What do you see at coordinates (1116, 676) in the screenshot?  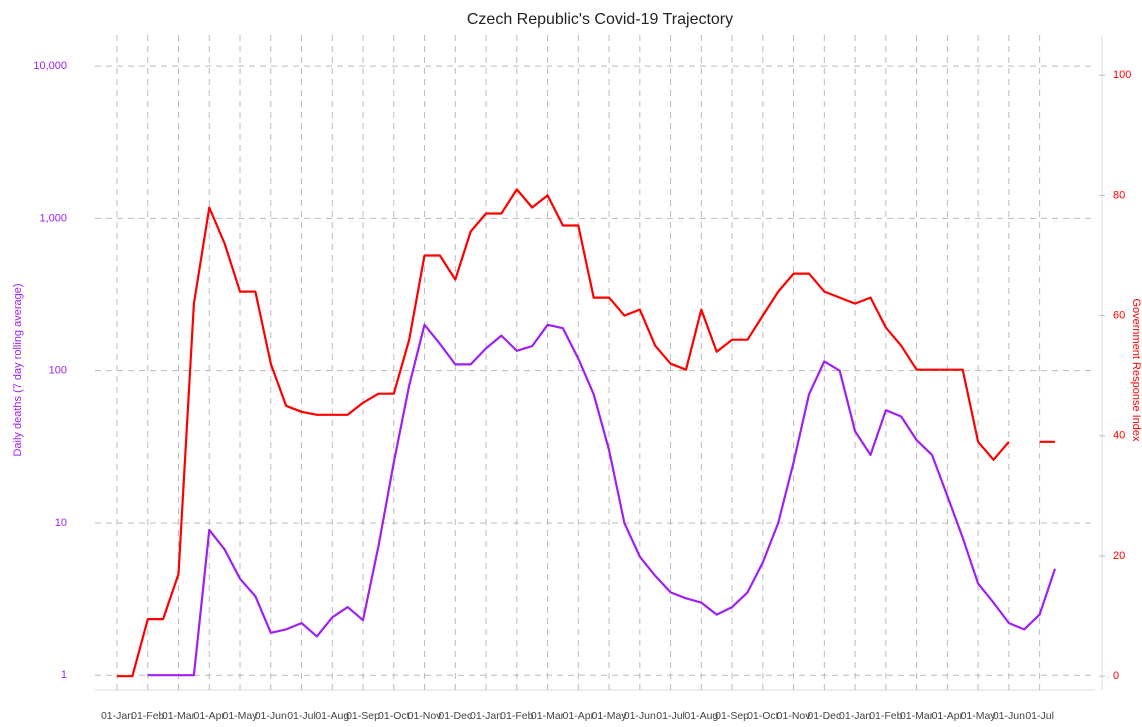 I see `y2-tick-label: 0` at bounding box center [1116, 676].